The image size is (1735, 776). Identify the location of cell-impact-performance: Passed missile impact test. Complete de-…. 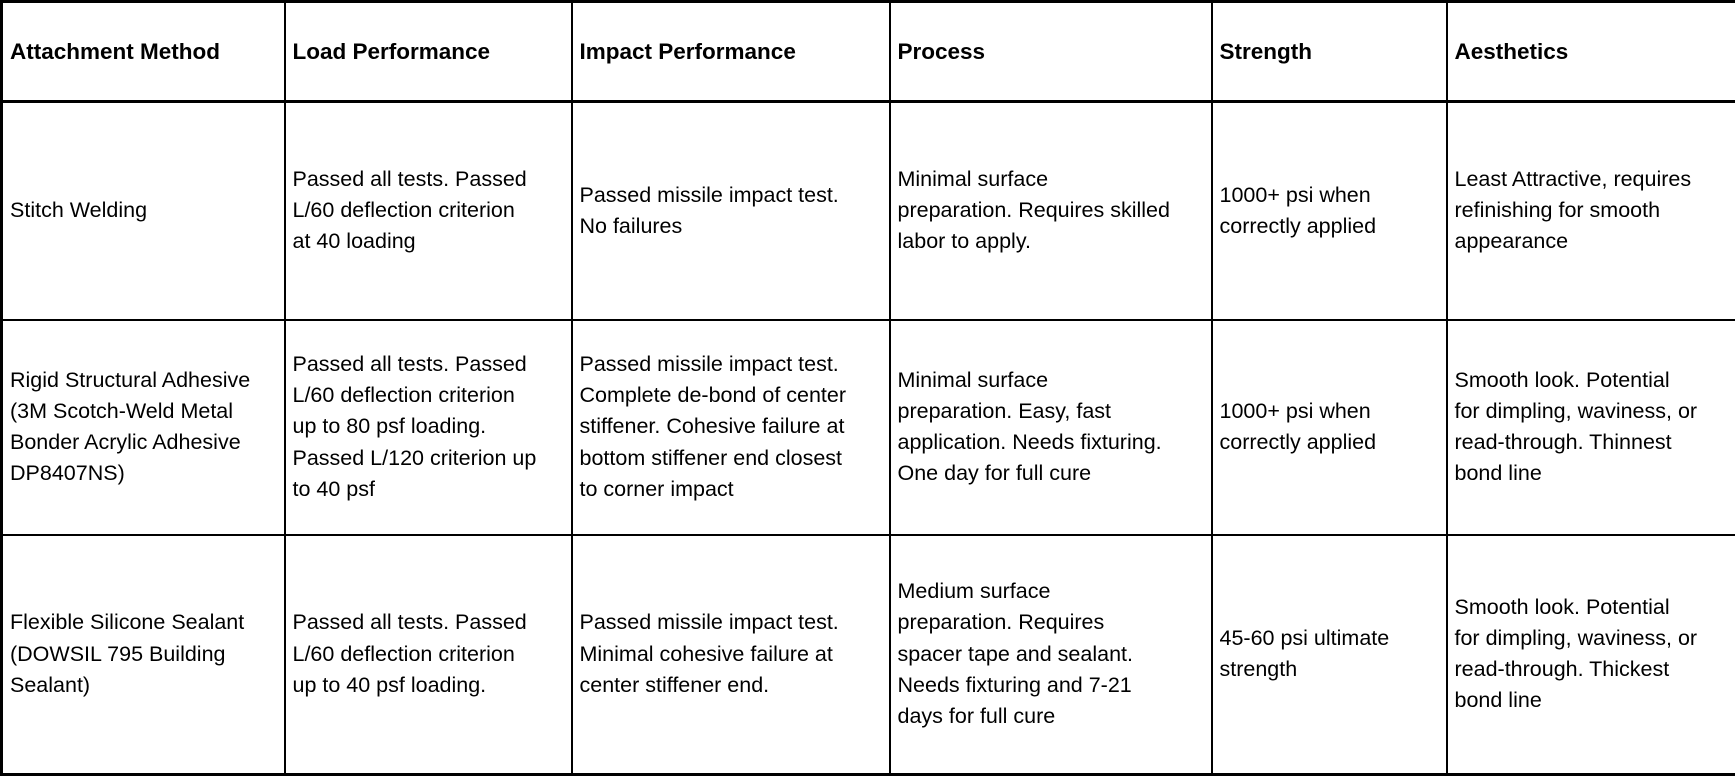
(731, 427).